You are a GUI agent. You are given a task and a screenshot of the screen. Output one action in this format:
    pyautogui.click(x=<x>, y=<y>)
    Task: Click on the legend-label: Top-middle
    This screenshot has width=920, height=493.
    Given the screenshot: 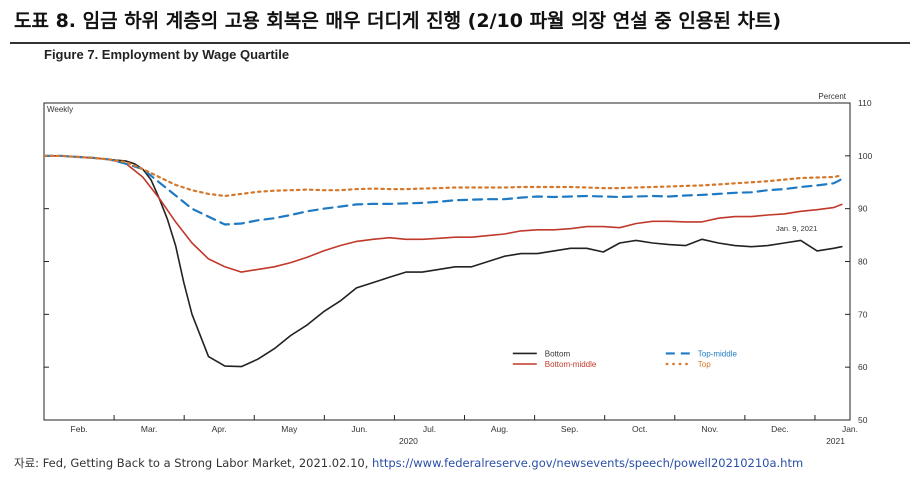 What is the action you would take?
    pyautogui.click(x=718, y=353)
    